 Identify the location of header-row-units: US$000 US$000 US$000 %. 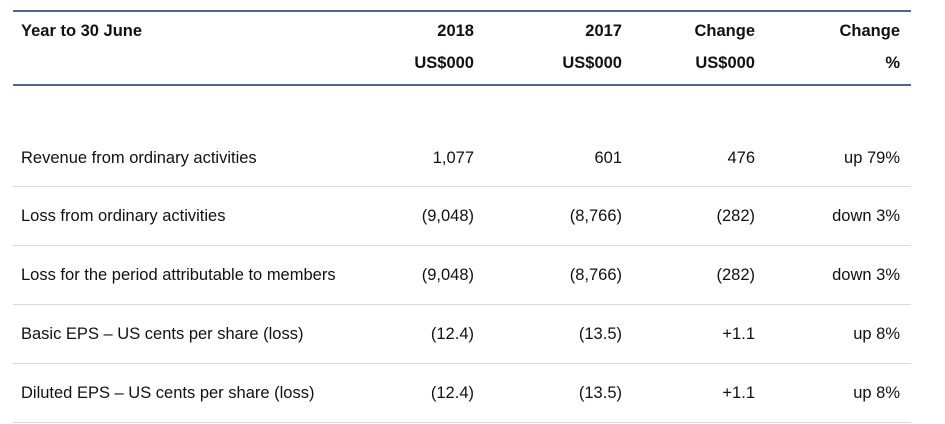
(462, 69).